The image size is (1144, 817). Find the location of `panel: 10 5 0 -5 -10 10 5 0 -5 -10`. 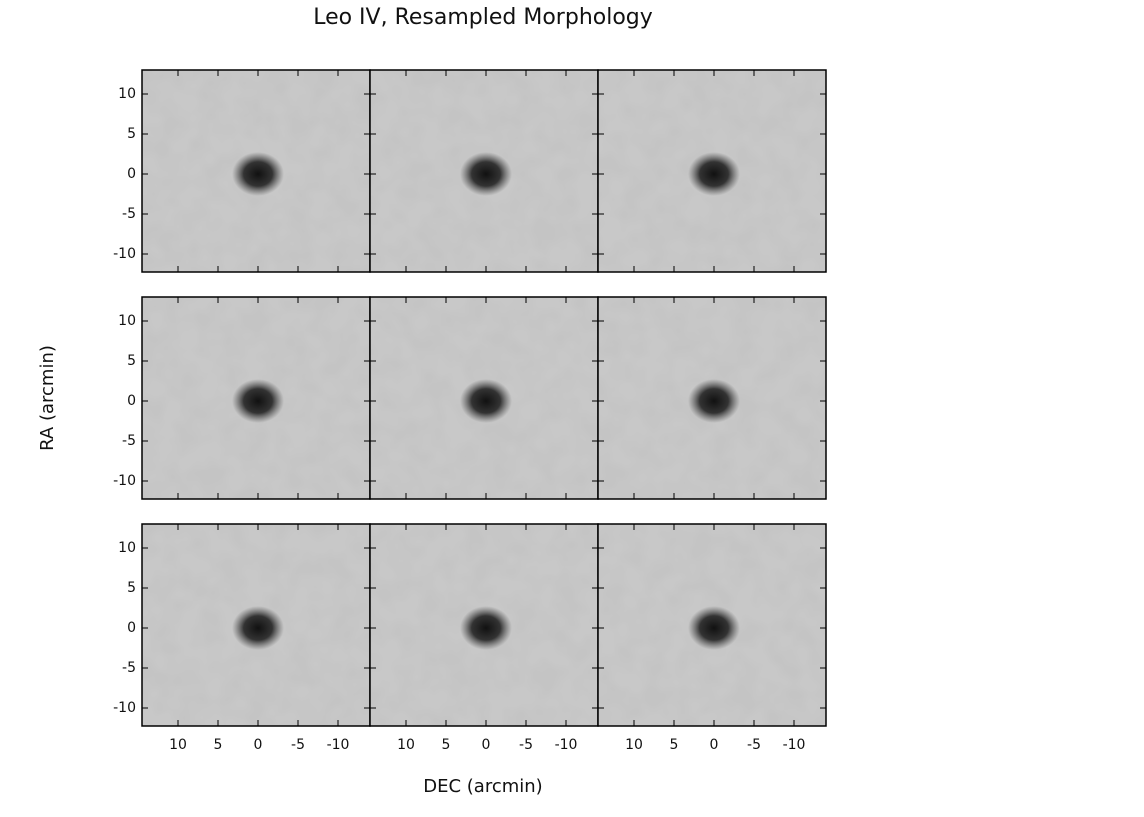

panel: 10 5 0 -5 -10 10 5 0 -5 -10 is located at coordinates (242, 638).